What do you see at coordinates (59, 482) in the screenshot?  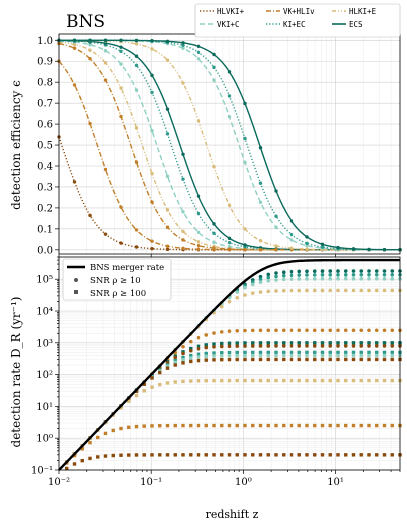 I see `xtick-label: 10⁻²` at bounding box center [59, 482].